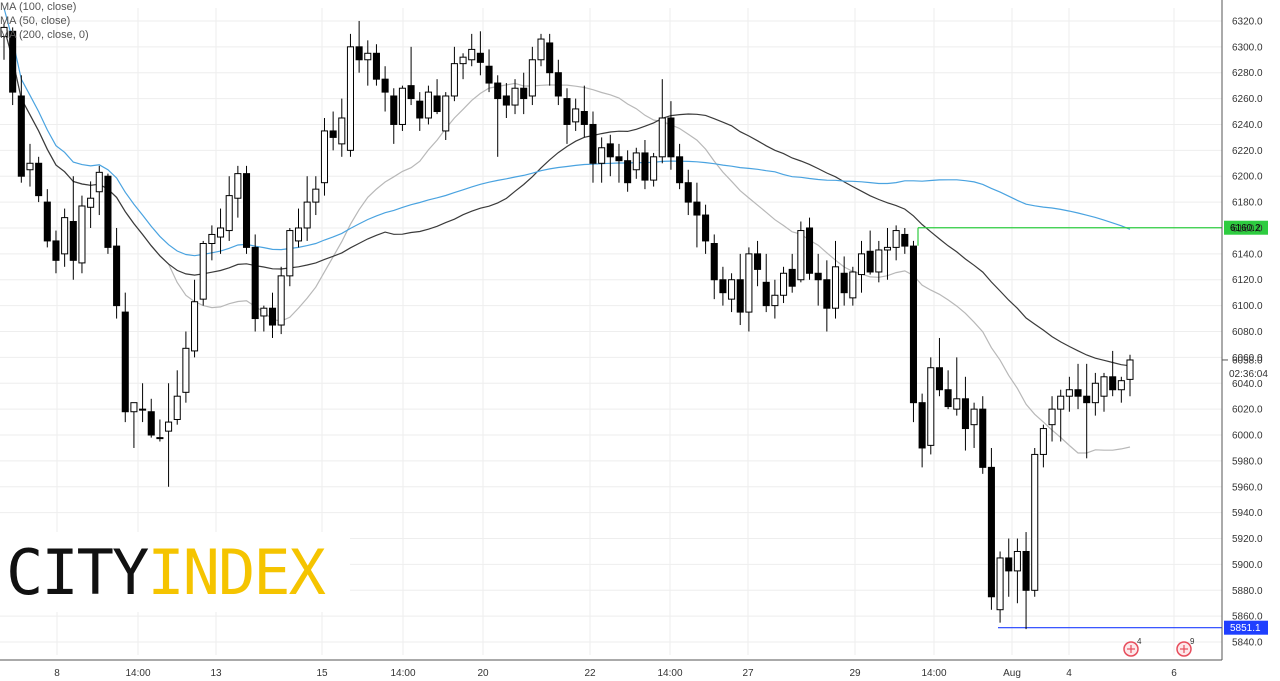 The width and height of the screenshot is (1280, 681). Describe the element at coordinates (1247, 591) in the screenshot. I see `y-tick-label: 5880.0` at that location.